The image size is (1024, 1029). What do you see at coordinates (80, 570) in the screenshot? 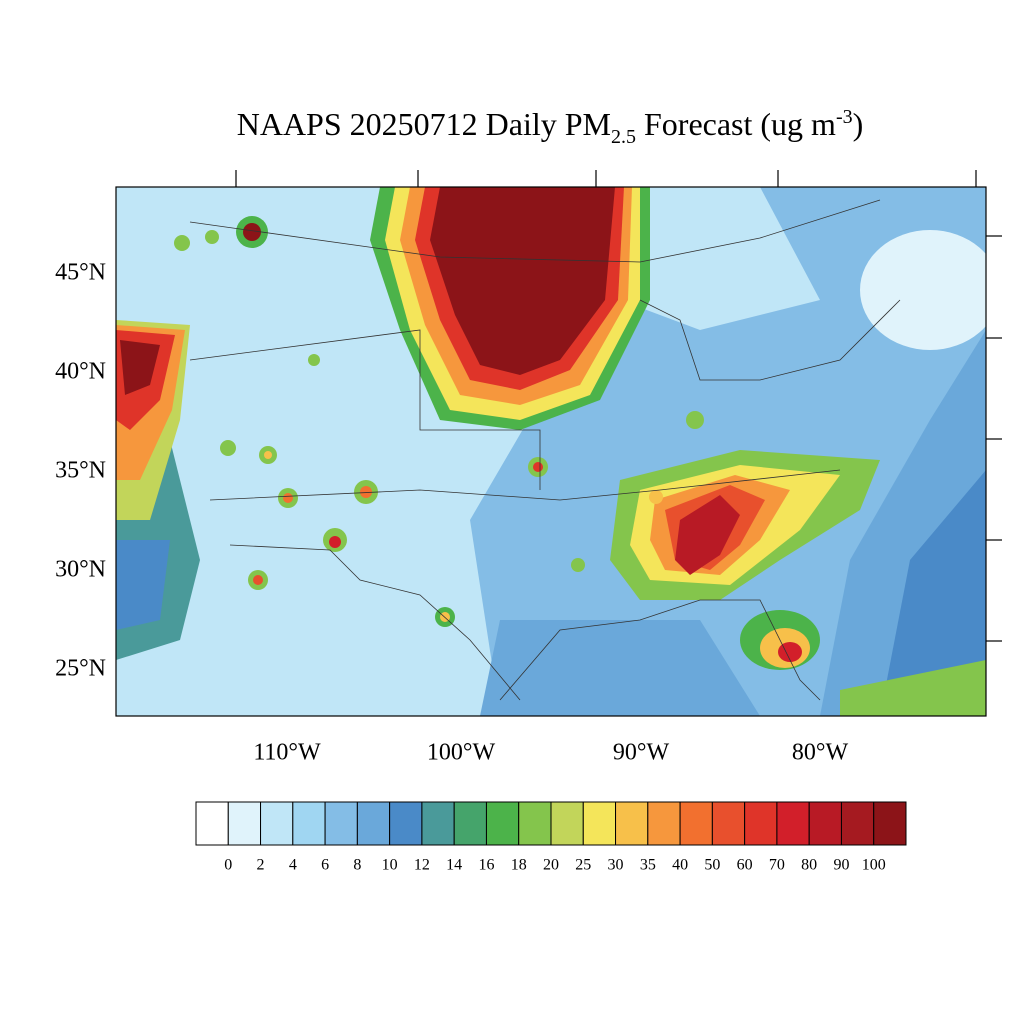
I see `lat-label: 30°N` at bounding box center [80, 570].